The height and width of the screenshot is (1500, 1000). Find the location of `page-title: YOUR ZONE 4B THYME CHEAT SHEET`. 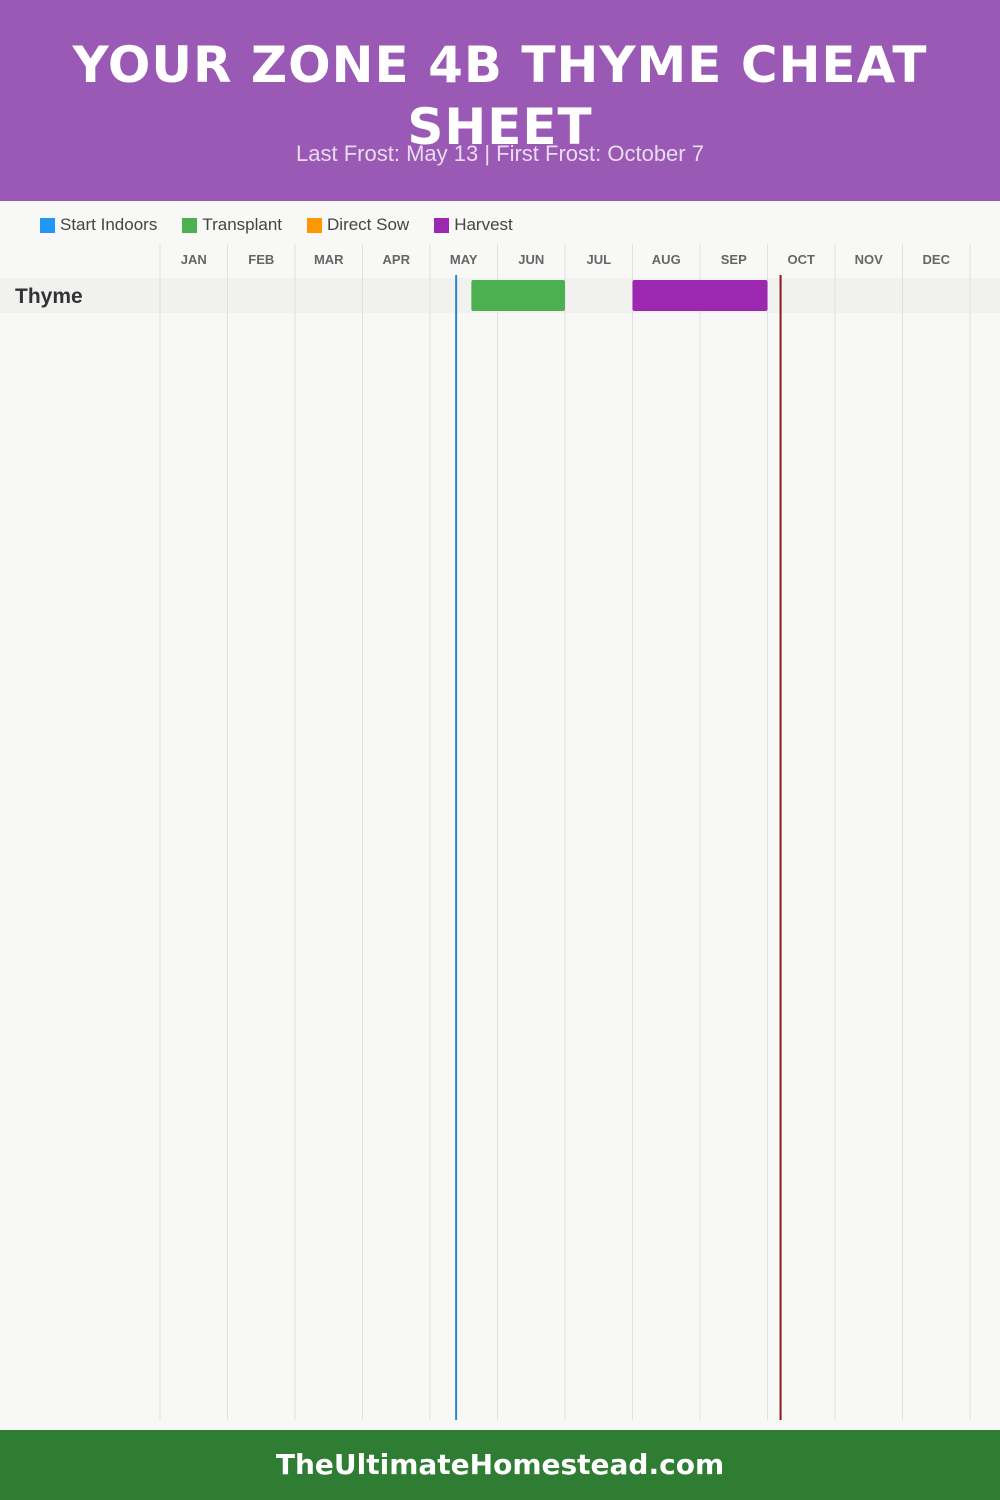

page-title: YOUR ZONE 4B THYME CHEAT SHEET is located at coordinates (500, 96).